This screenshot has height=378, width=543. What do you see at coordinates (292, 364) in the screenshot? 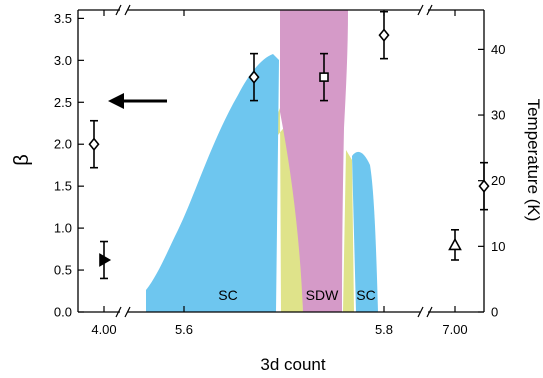
I see `x-axis-title: 3d count` at bounding box center [292, 364].